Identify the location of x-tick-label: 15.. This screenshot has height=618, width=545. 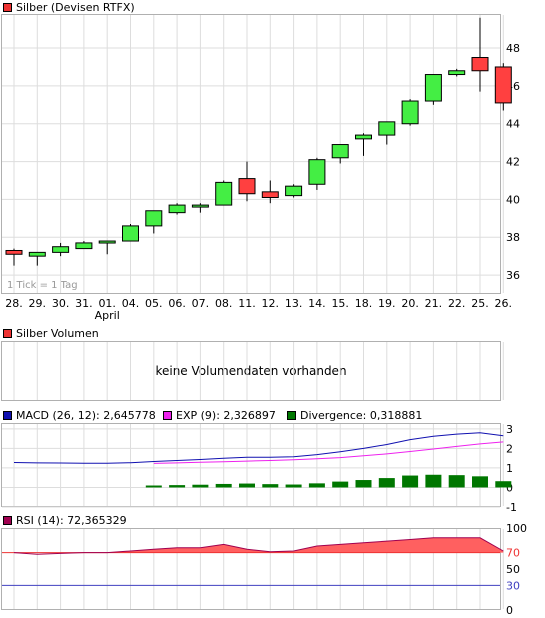
(340, 303).